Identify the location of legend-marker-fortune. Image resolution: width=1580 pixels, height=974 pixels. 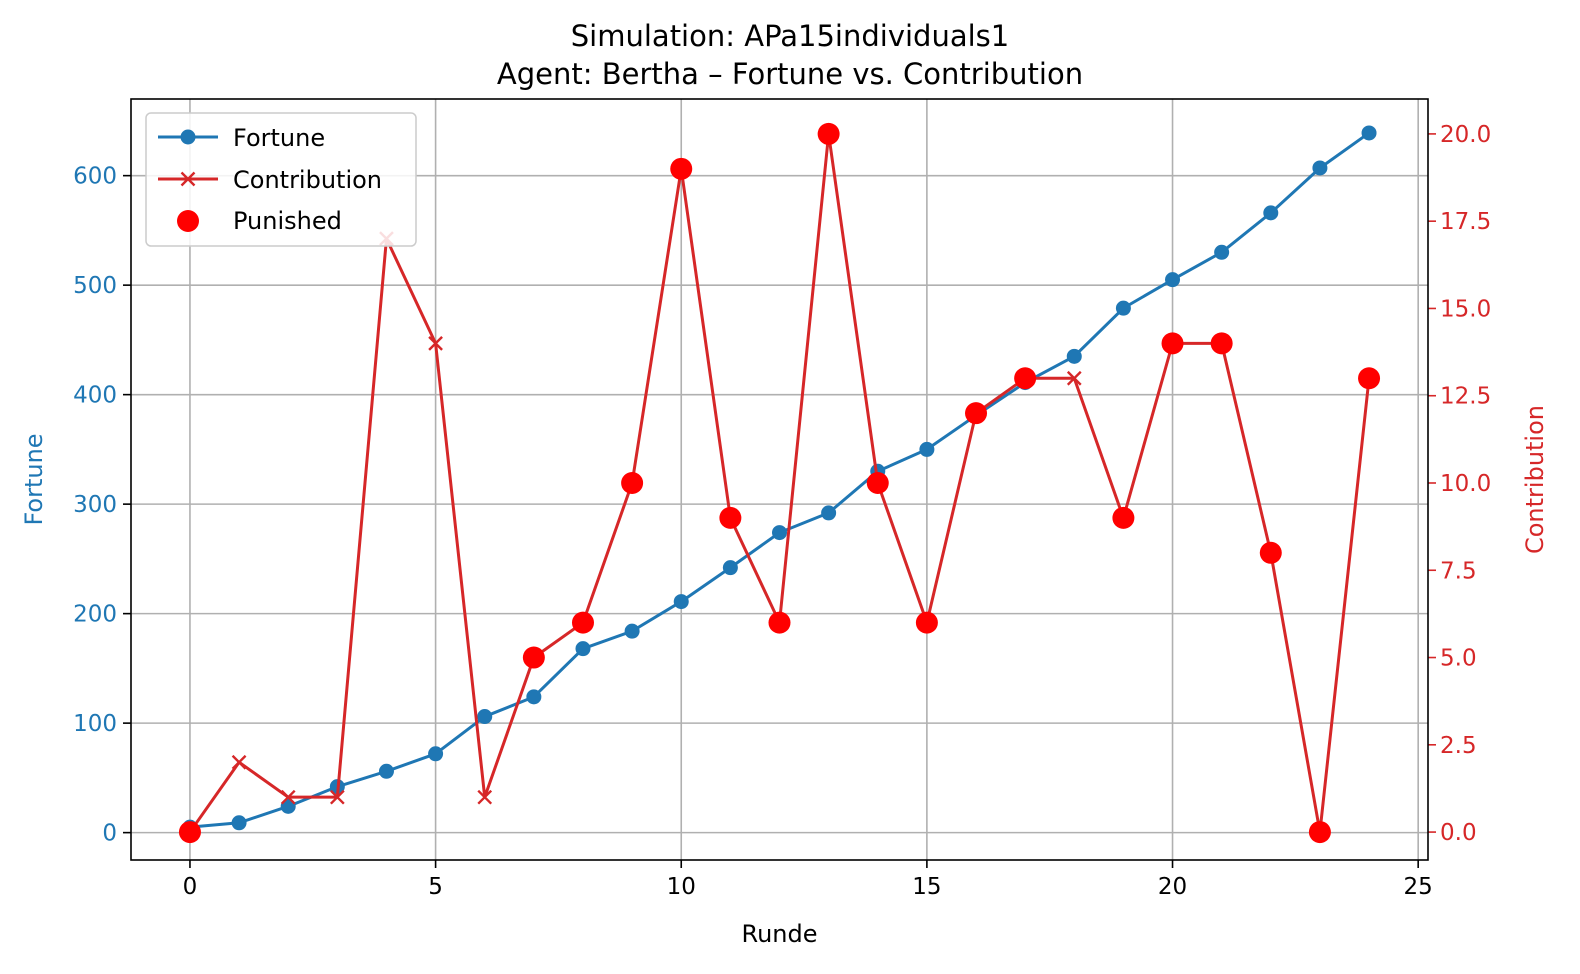
(188, 137).